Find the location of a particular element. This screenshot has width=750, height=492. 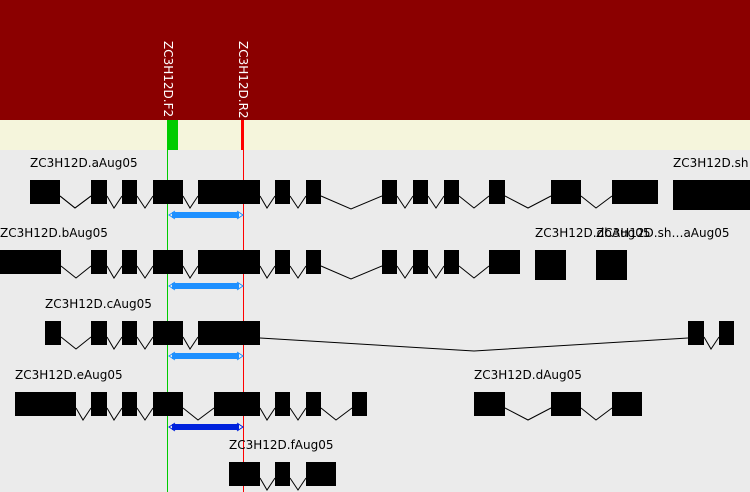

transcript-label-aAug05: ZC3H12D.aAug05 is located at coordinates (84, 163).